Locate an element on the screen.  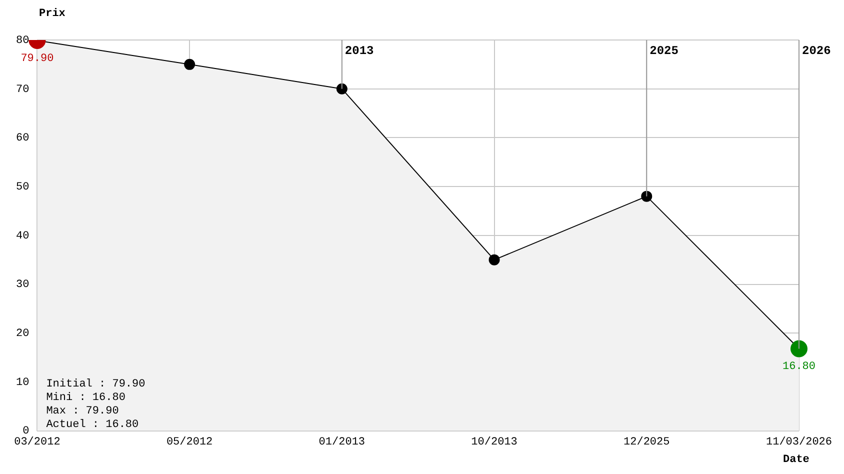
annotation: Actuel : 16.80 is located at coordinates (92, 424).